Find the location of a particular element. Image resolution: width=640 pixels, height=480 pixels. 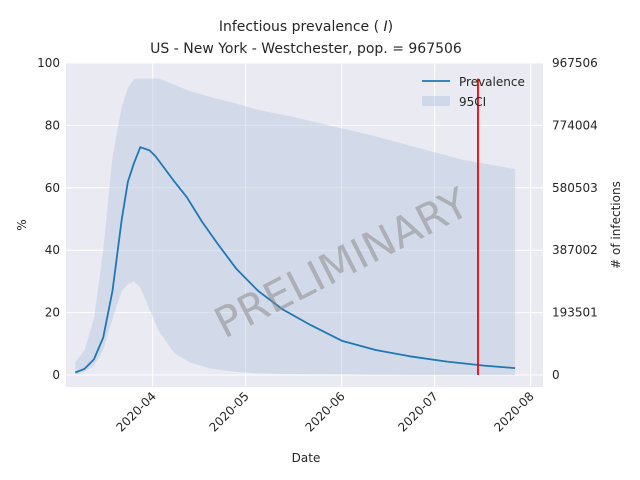

y-axis-right-label: # of infections is located at coordinates (616, 225).